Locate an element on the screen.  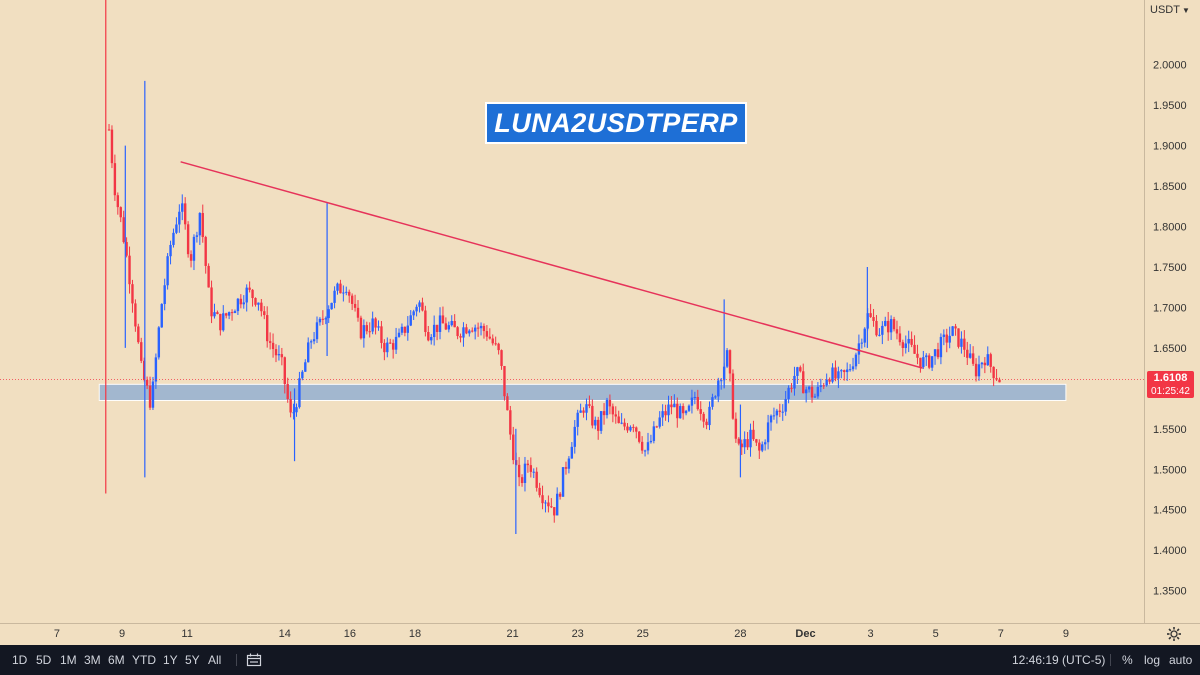
timeframe-6m: 6M is located at coordinates (116, 660).